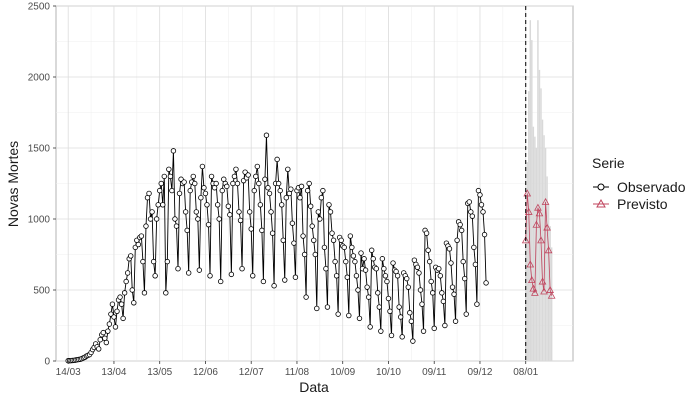 Image resolution: width=700 pixels, height=400 pixels. What do you see at coordinates (205, 372) in the screenshot?
I see `x-tick-label: 12/06` at bounding box center [205, 372].